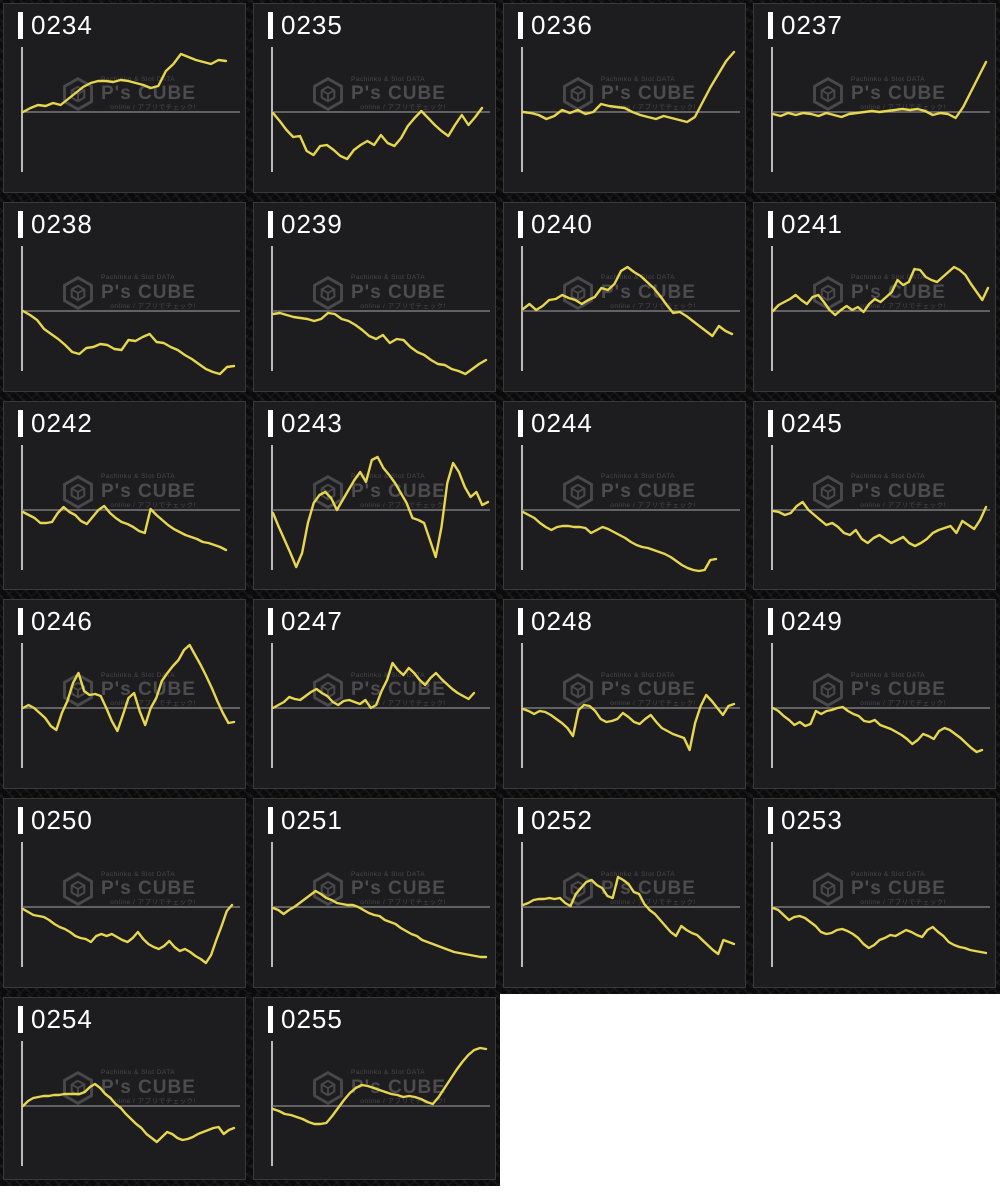  I want to click on machine-label: 0255, so click(305, 1018).